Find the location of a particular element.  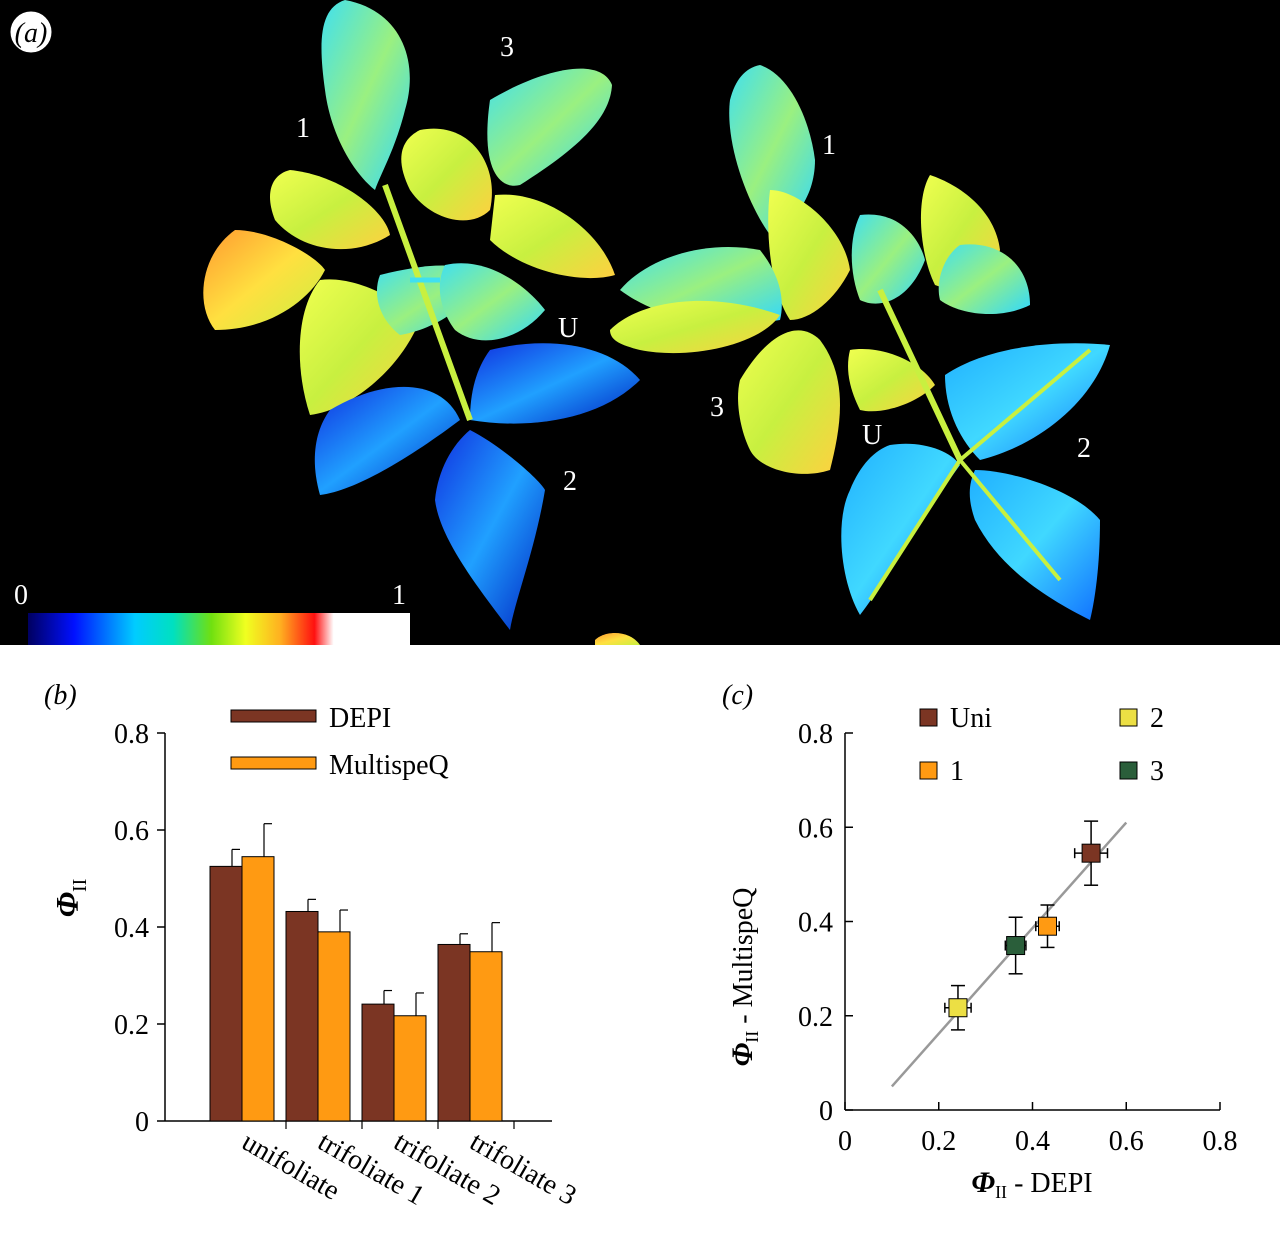

x-axis-label: ΦII - DEPI is located at coordinates (1031, 1184).